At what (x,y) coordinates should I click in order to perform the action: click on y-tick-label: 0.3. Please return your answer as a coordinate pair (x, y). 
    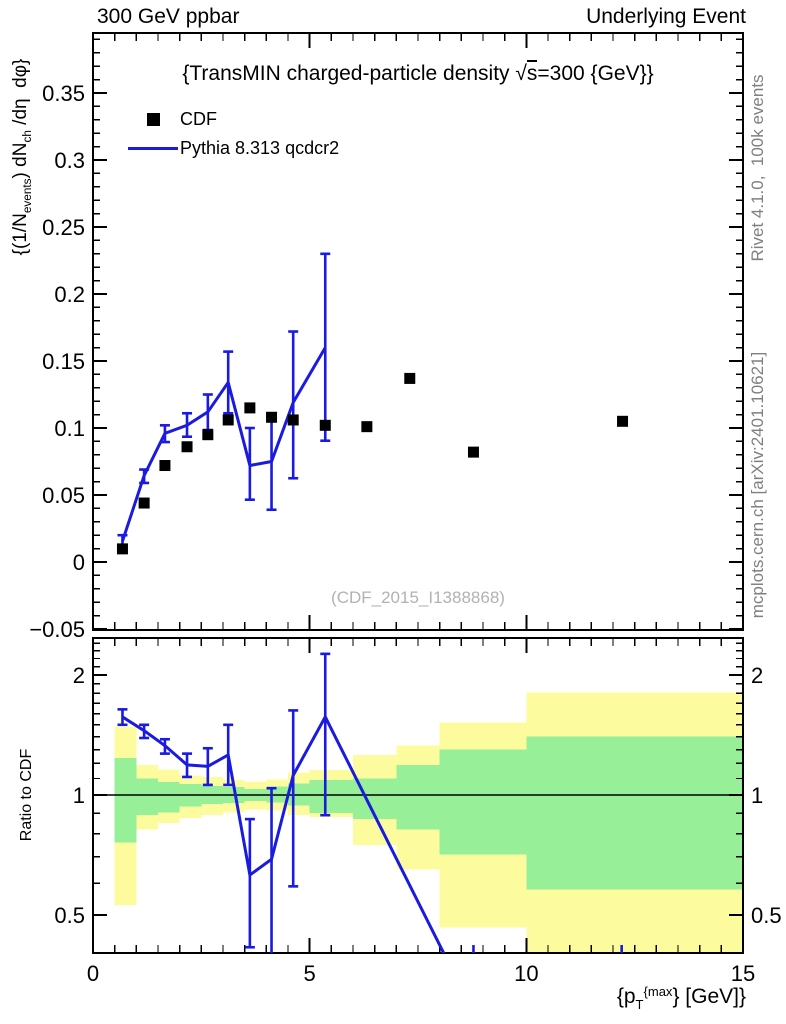
    Looking at the image, I should click on (69, 160).